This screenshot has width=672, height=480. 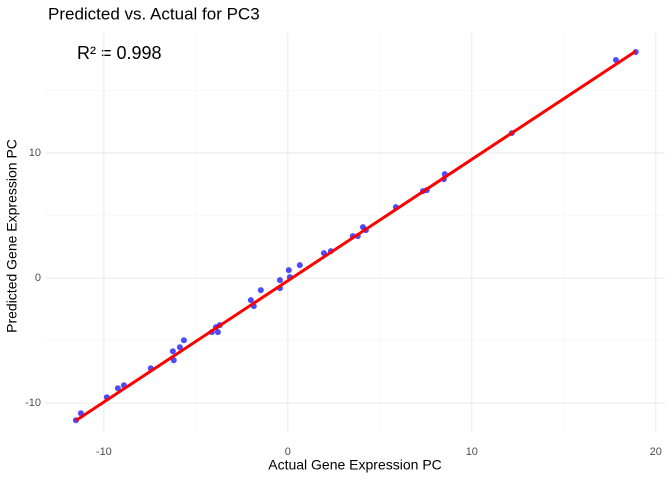 I want to click on x-axis-title: Actual Gene Expression PC, so click(x=355, y=465).